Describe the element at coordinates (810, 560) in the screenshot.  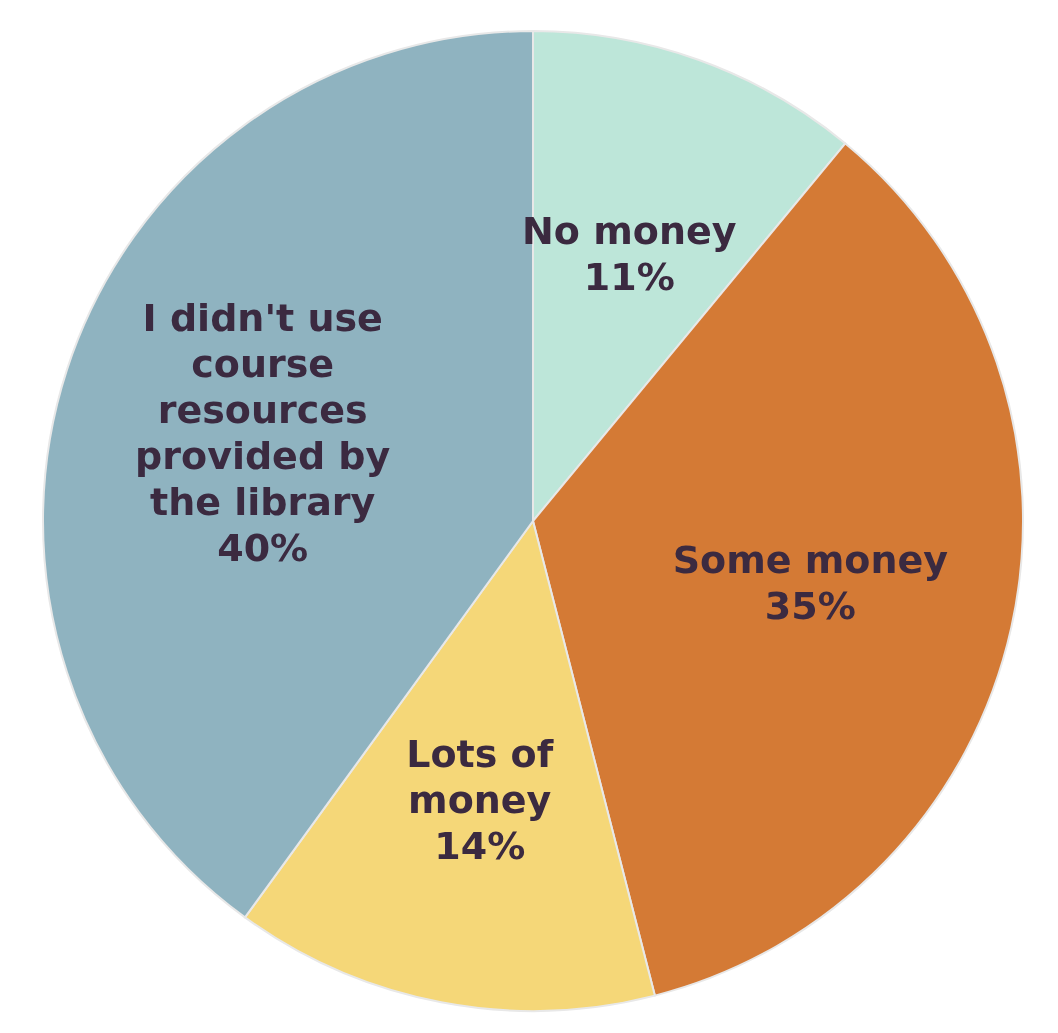
I see `slice-label: Some money` at that location.